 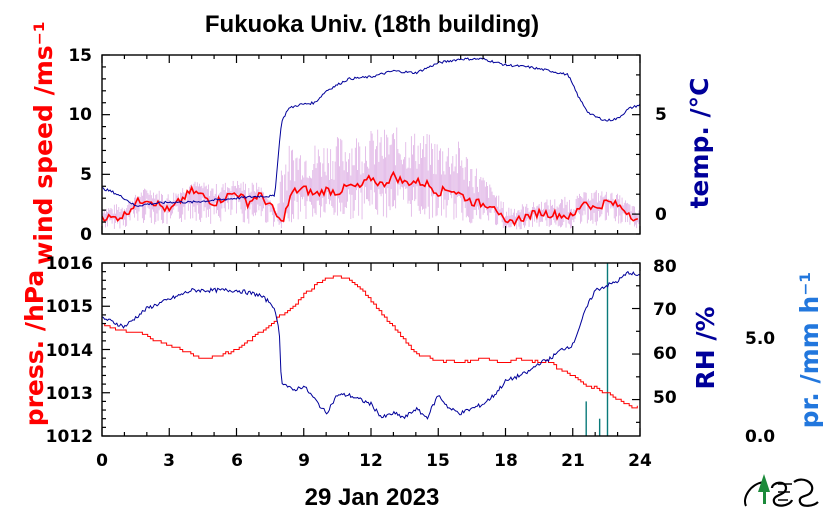 I want to click on rh-axis-label: RH /%, so click(x=705, y=347).